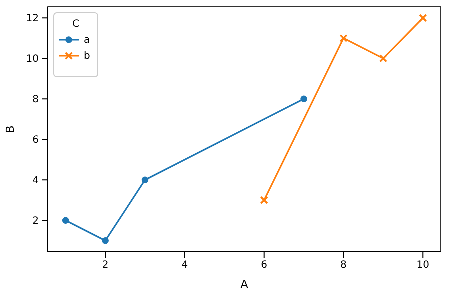 The image size is (451, 296). Describe the element at coordinates (35, 221) in the screenshot. I see `y-tick-label: 2` at that location.